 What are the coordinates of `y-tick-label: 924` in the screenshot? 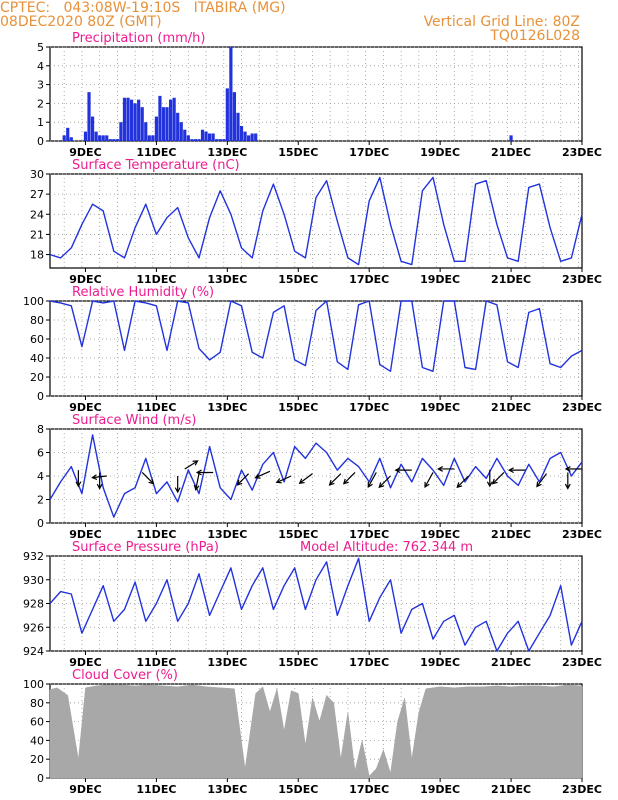 It's located at (33, 651).